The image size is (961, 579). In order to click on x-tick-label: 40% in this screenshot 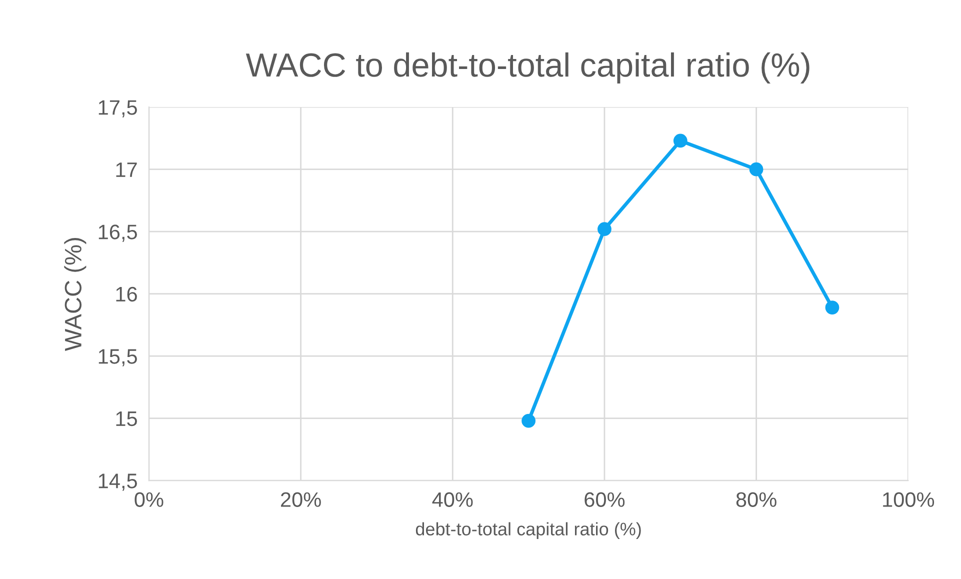, I will do `click(452, 499)`.